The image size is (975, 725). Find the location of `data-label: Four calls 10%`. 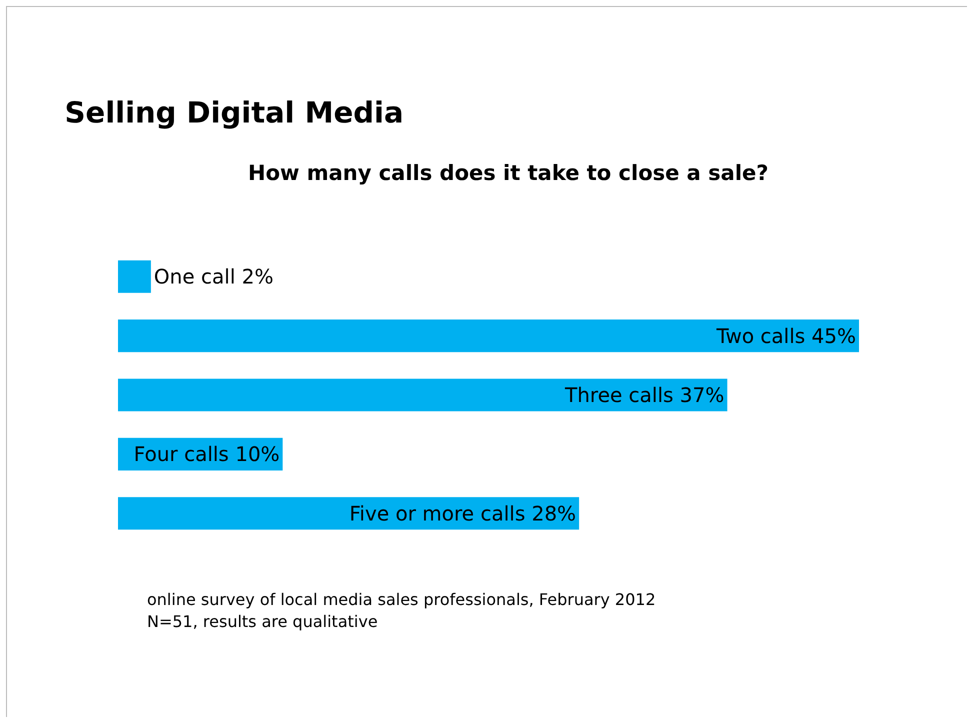

data-label: Four calls 10% is located at coordinates (207, 454).